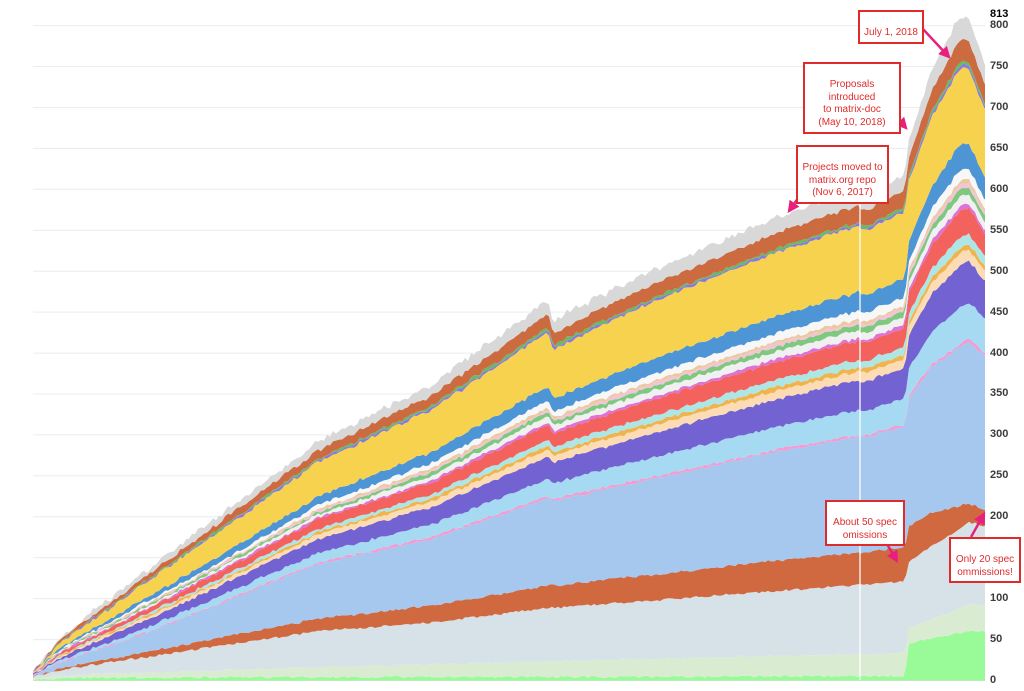  I want to click on y-axis-label-600: 600, so click(999, 188).